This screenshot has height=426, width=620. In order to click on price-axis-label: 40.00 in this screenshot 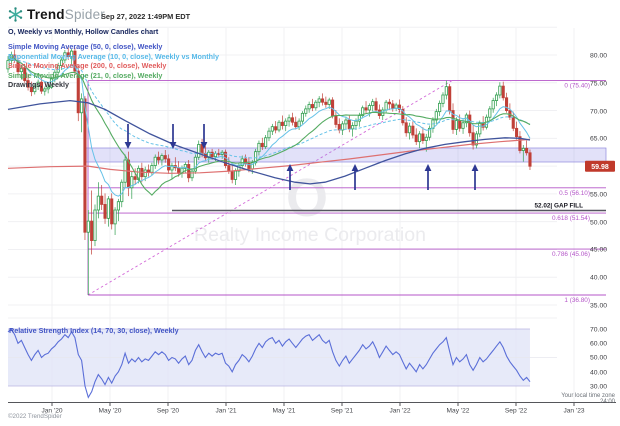, I will do `click(598, 277)`.